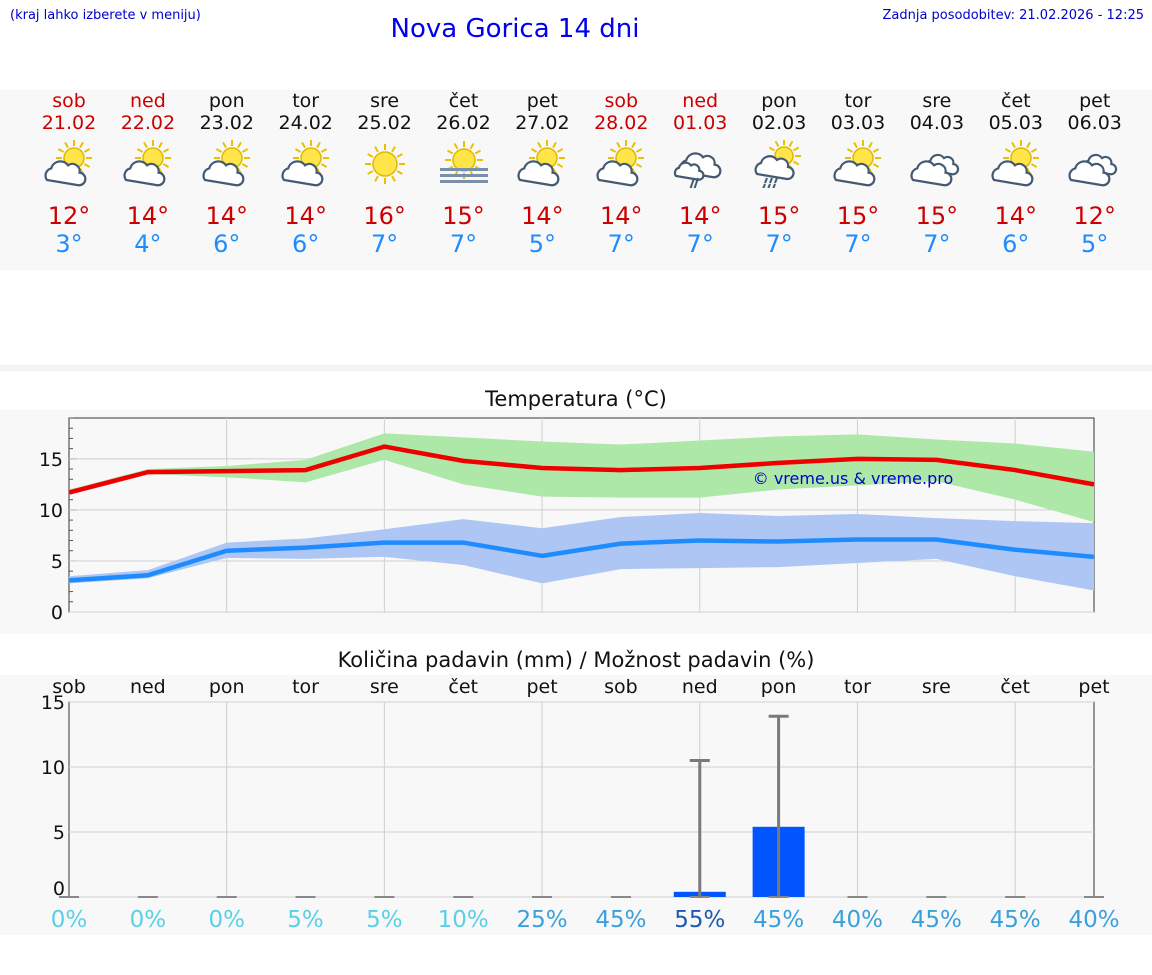  I want to click on day-column: pet 27.02 14° 5°, so click(542, 174).